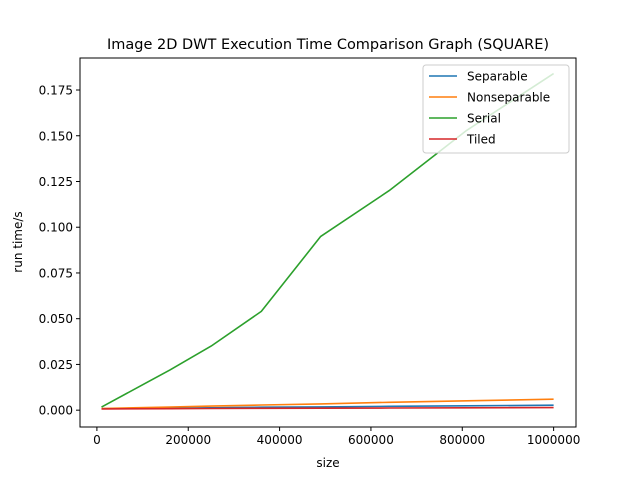  What do you see at coordinates (481, 140) in the screenshot?
I see `legend-label: Tiled` at bounding box center [481, 140].